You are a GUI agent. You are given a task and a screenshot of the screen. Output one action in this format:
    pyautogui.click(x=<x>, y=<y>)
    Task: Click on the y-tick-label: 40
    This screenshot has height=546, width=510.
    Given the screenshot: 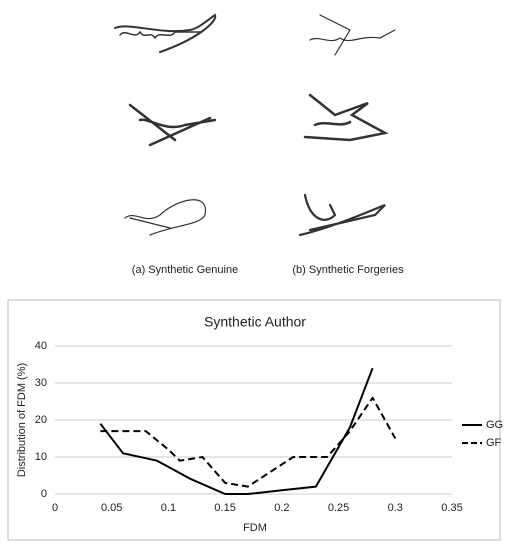 What is the action you would take?
    pyautogui.click(x=41, y=346)
    